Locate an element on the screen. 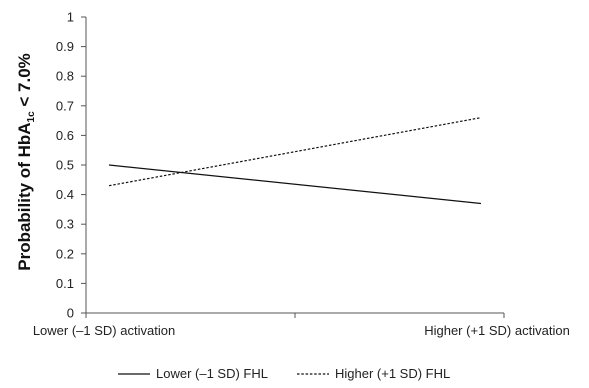 This screenshot has width=589, height=388. y-tick-label: 0.7 is located at coordinates (65, 105).